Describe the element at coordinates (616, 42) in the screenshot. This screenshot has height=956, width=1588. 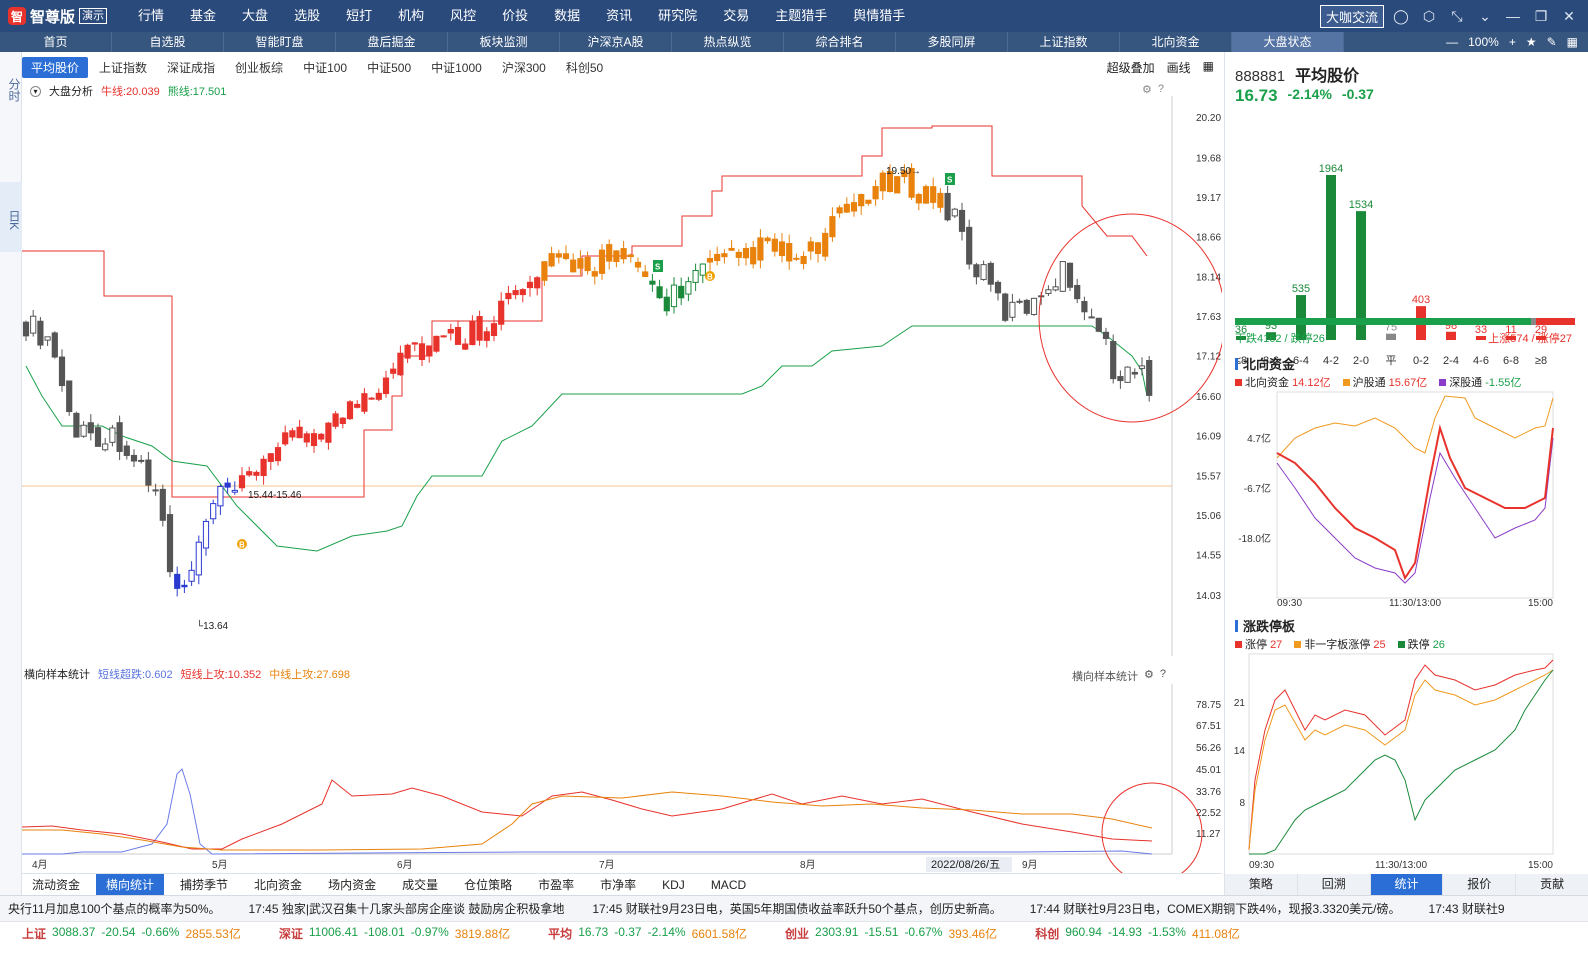
I see `tab-5: 沪深京A股` at that location.